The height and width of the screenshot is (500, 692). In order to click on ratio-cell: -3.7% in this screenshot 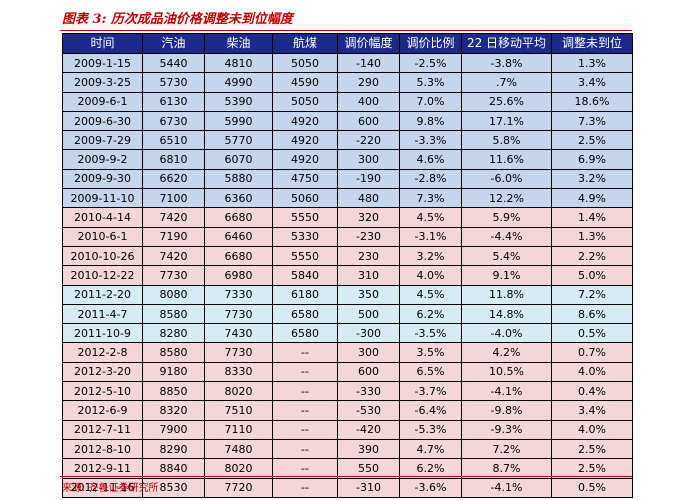, I will do `click(430, 391)`.